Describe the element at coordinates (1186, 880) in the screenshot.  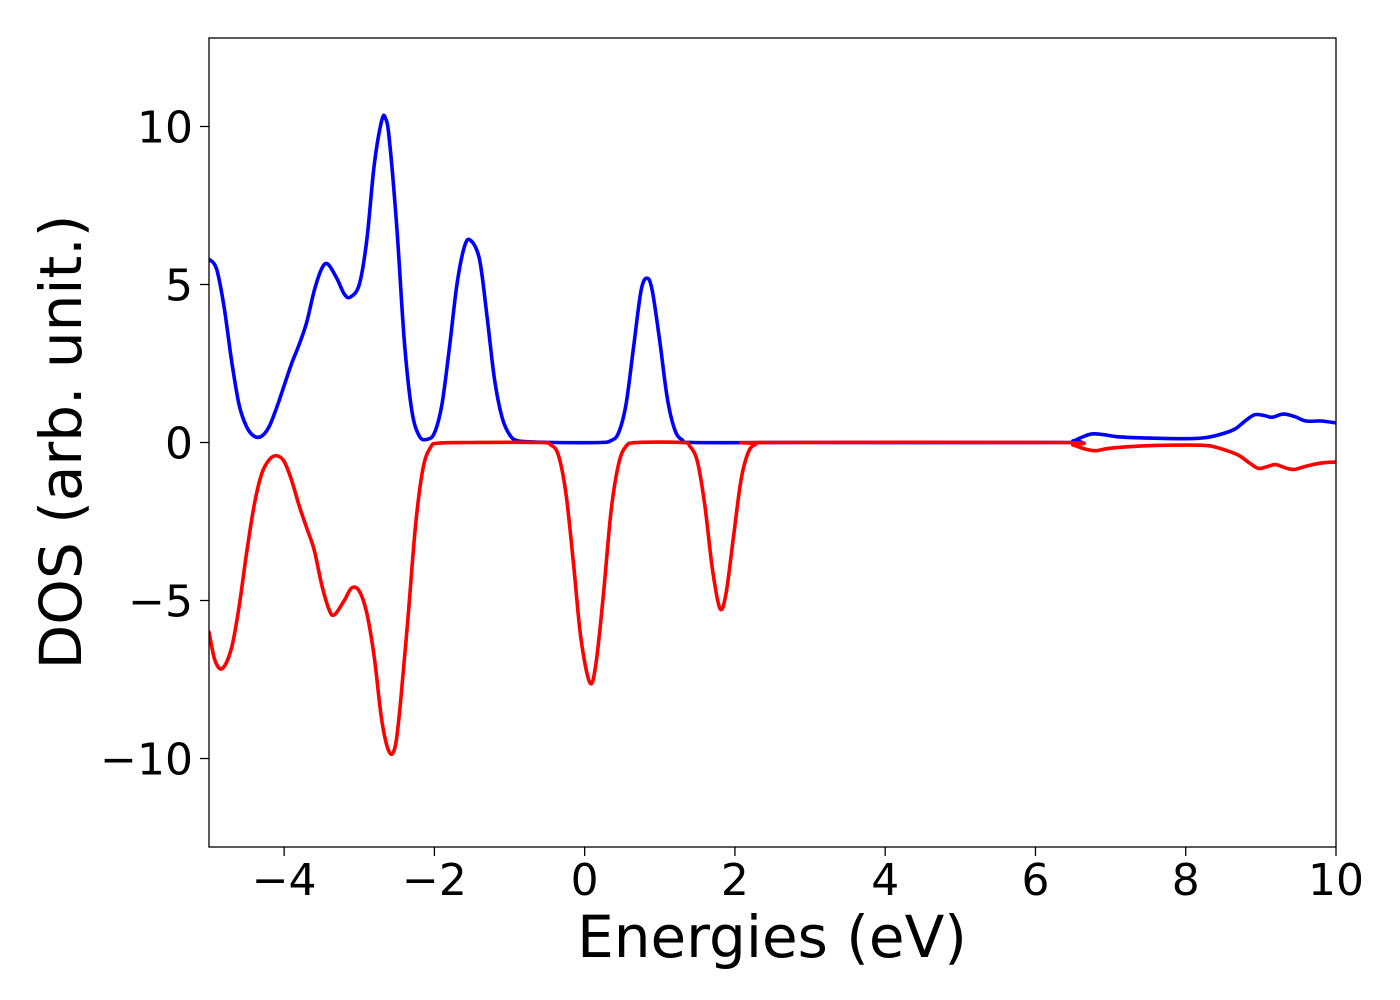
I see `x-tick-label: 8` at that location.